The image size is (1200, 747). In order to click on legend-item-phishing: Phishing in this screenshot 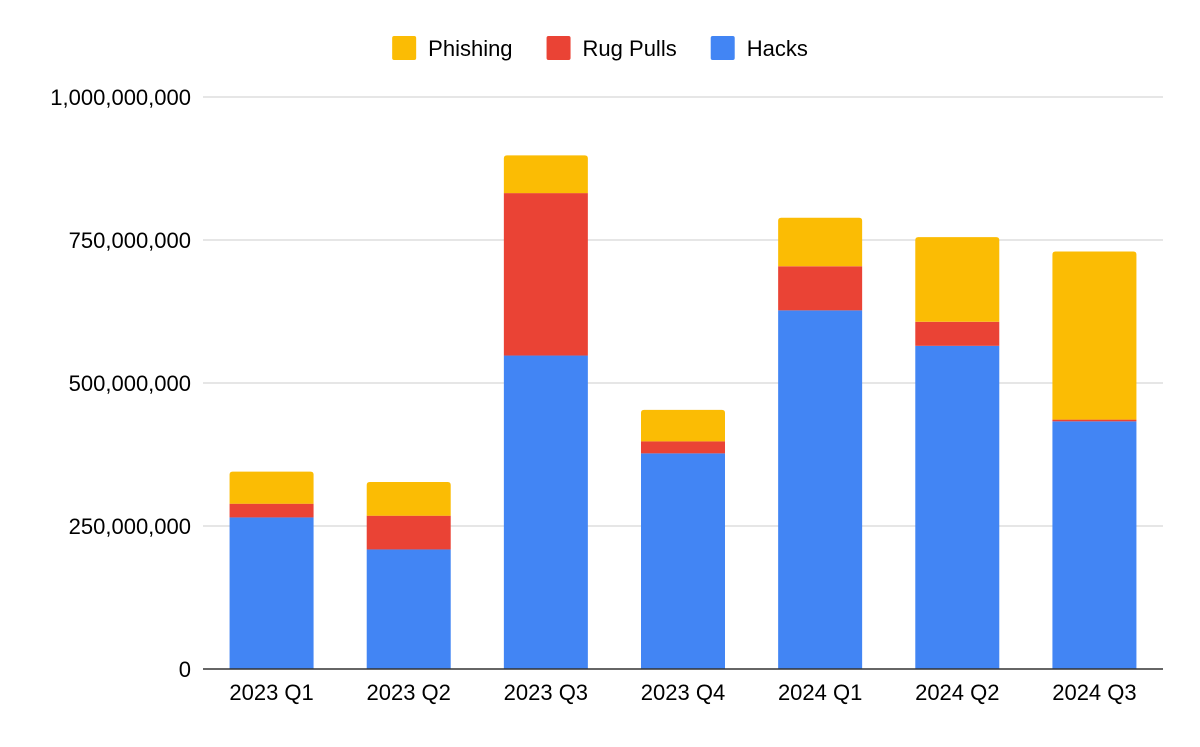, I will do `click(452, 48)`.